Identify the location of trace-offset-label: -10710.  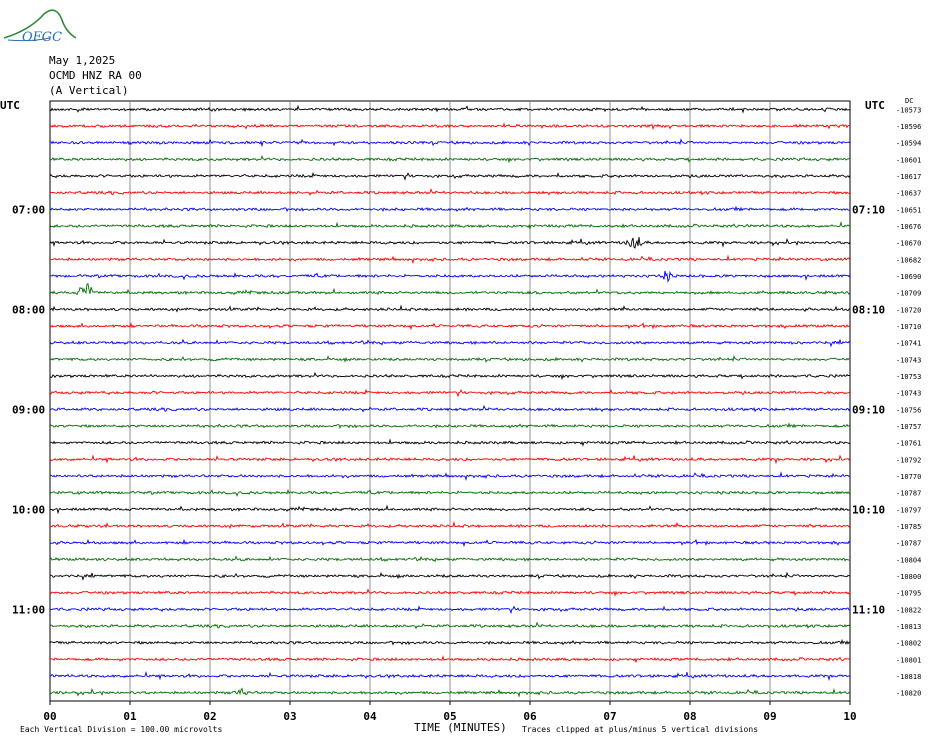
(908, 327).